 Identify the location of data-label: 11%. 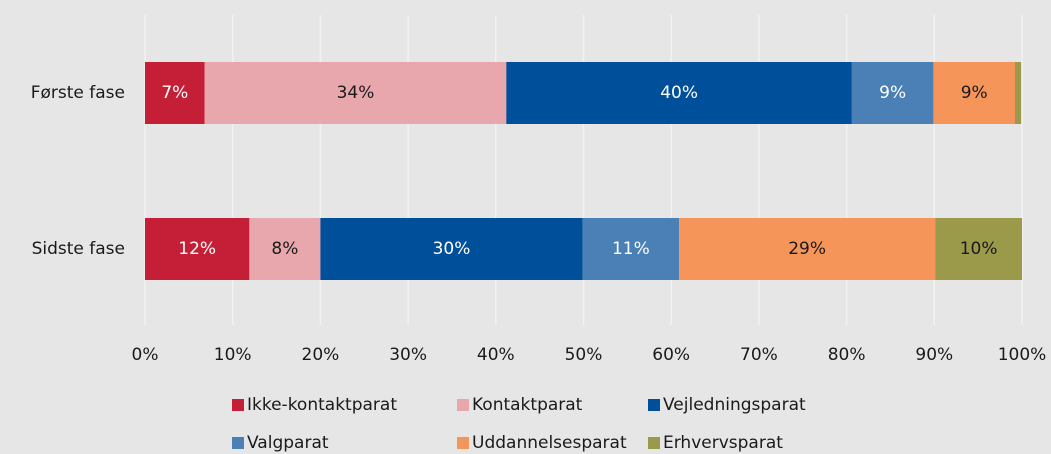
(631, 249).